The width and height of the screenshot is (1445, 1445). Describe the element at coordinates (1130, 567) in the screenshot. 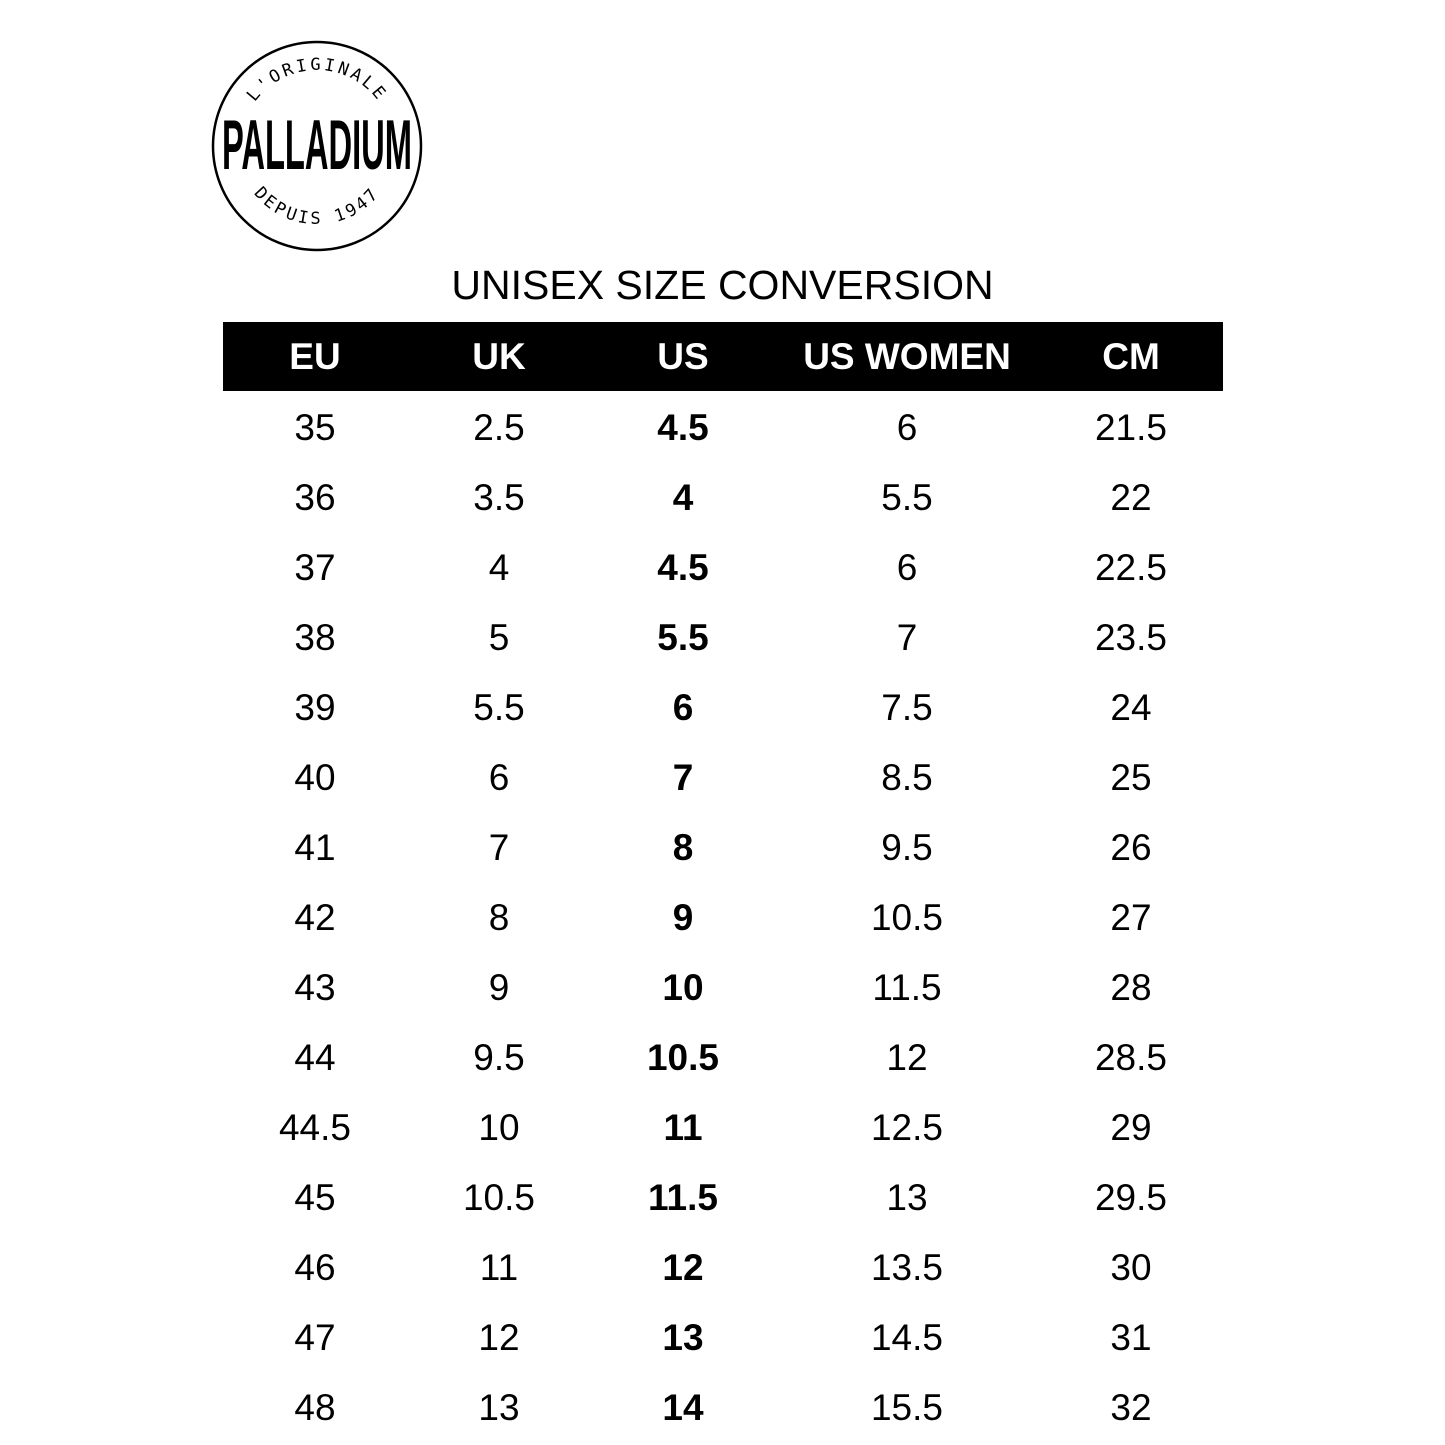

I see `cell-cm: 22.5` at that location.